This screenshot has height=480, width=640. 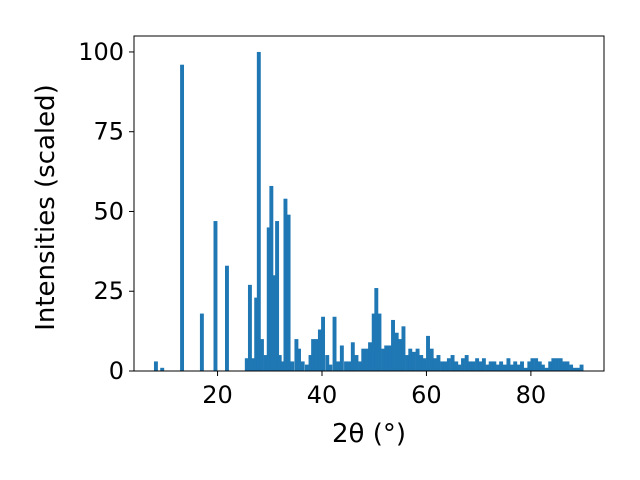 I want to click on y-tick-label: 50, so click(x=108, y=211).